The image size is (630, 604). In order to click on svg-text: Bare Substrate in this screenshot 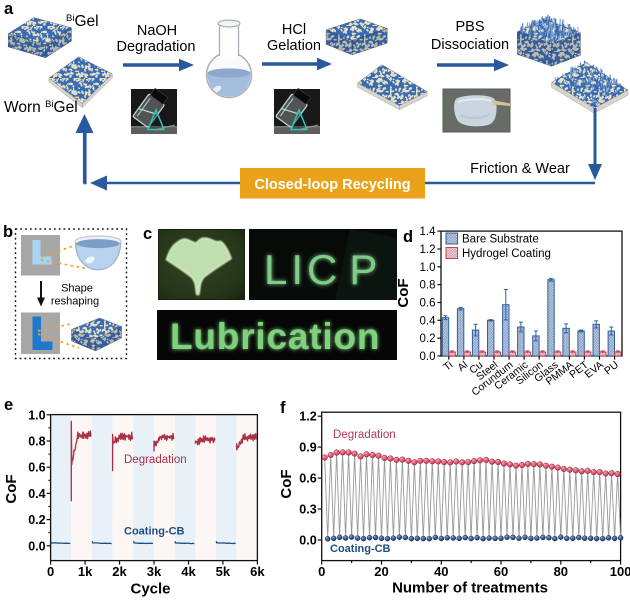, I will do `click(500, 240)`.